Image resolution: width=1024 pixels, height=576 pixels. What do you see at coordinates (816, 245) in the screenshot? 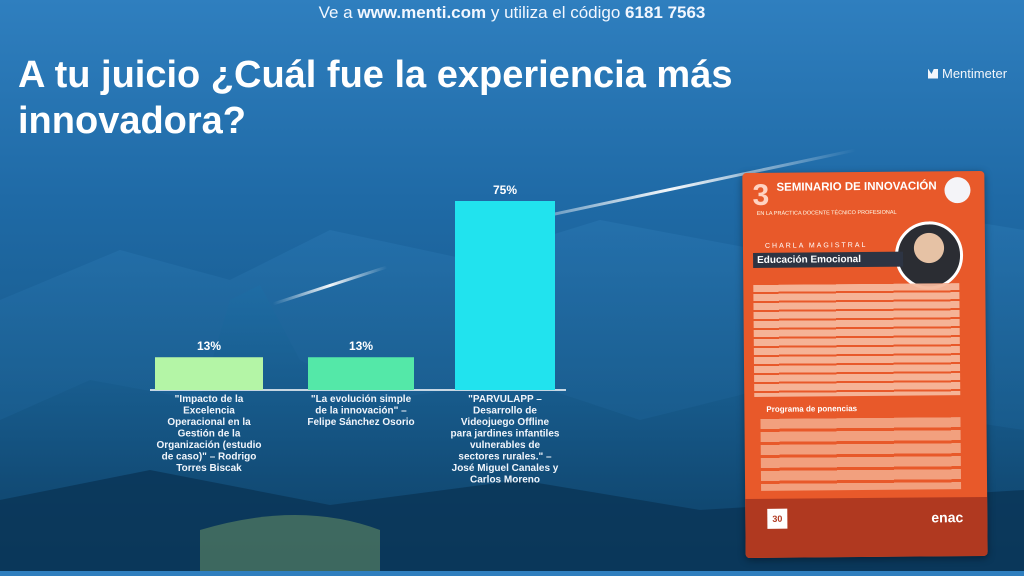
I see `poster-talk-kicker: CHARLA MAGISTRAL` at bounding box center [816, 245].